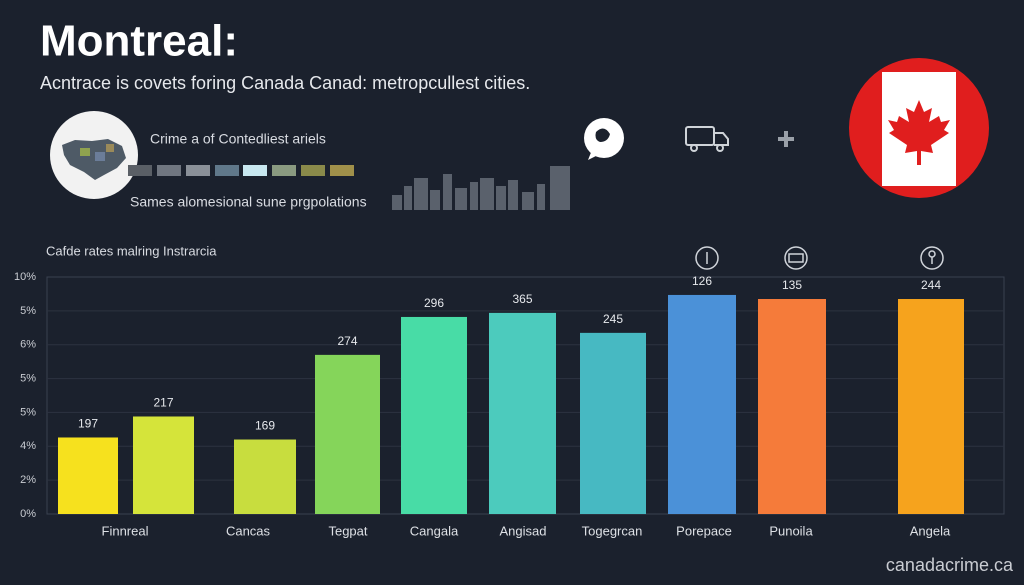 The width and height of the screenshot is (1024, 585). What do you see at coordinates (248, 202) in the screenshot?
I see `legend-caption: Sames alomesional sune prgpolations` at bounding box center [248, 202].